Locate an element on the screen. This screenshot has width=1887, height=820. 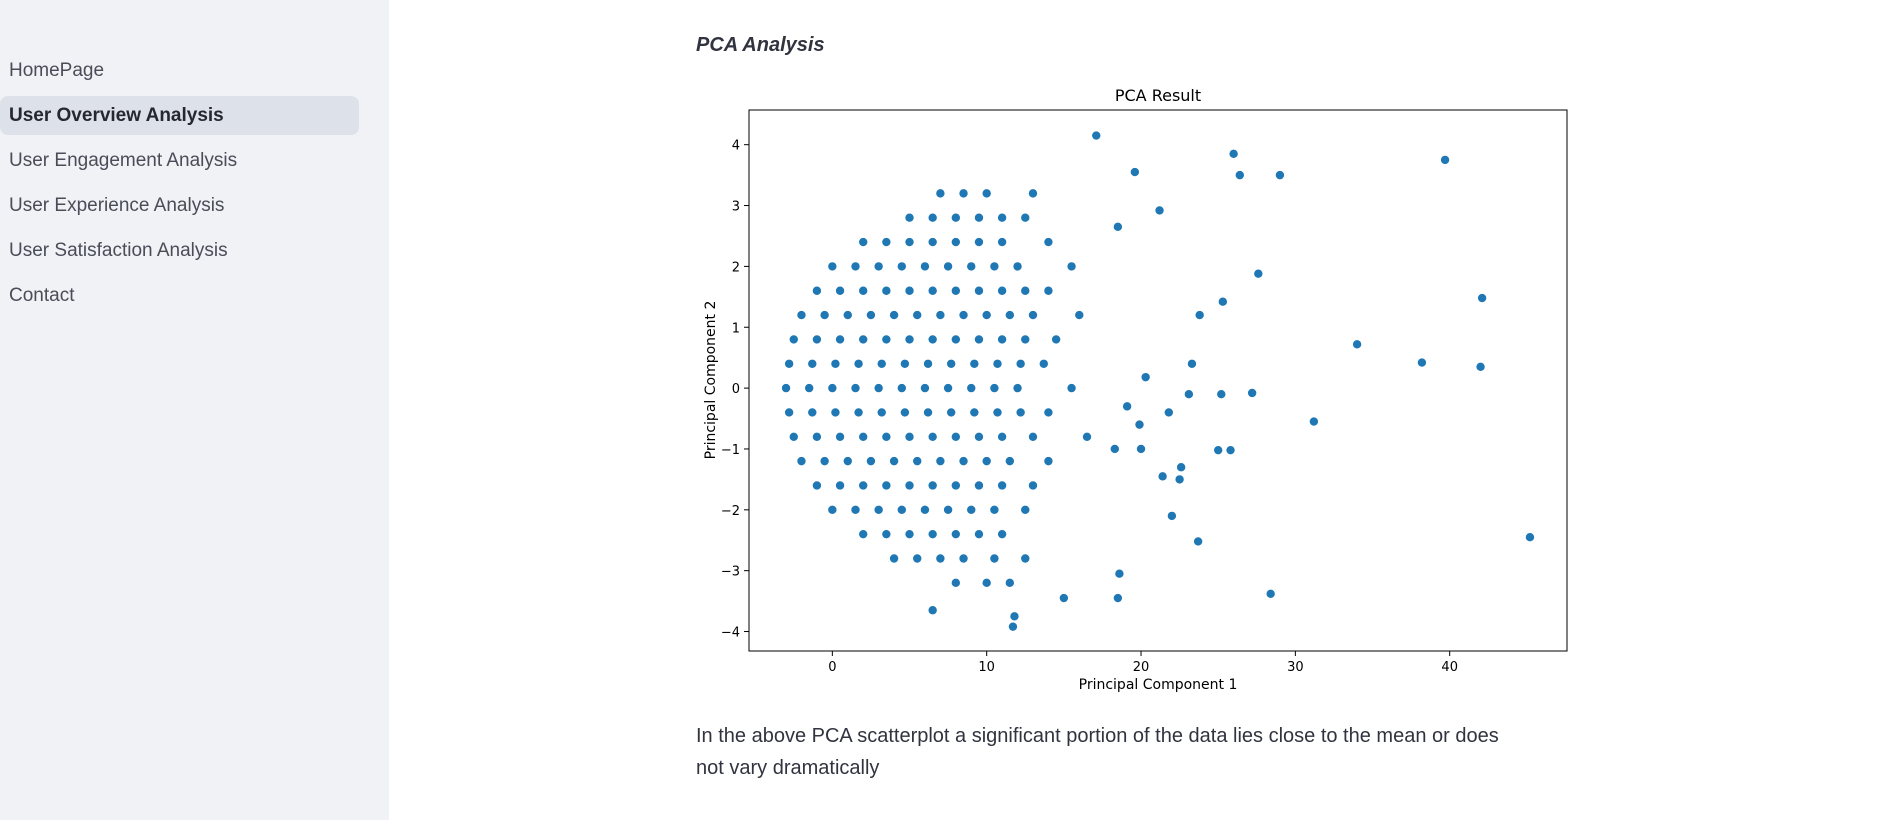
y-tick-label: 3 is located at coordinates (736, 207).